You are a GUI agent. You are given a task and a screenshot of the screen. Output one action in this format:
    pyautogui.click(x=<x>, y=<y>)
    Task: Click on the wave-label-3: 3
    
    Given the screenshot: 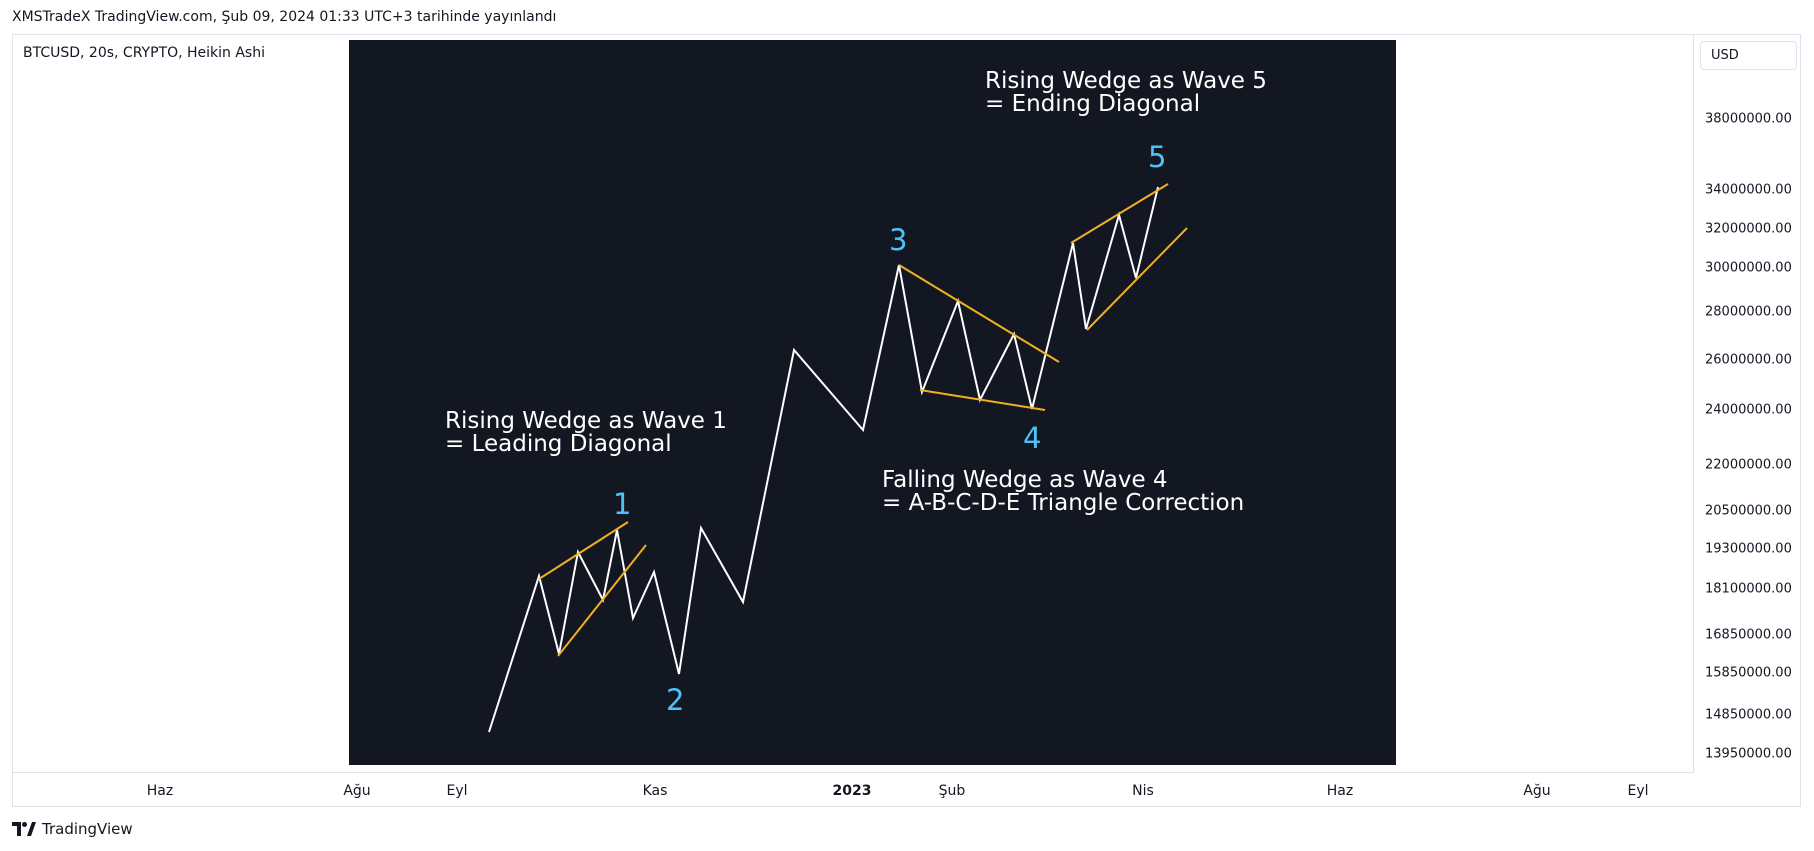 What is the action you would take?
    pyautogui.click(x=898, y=240)
    